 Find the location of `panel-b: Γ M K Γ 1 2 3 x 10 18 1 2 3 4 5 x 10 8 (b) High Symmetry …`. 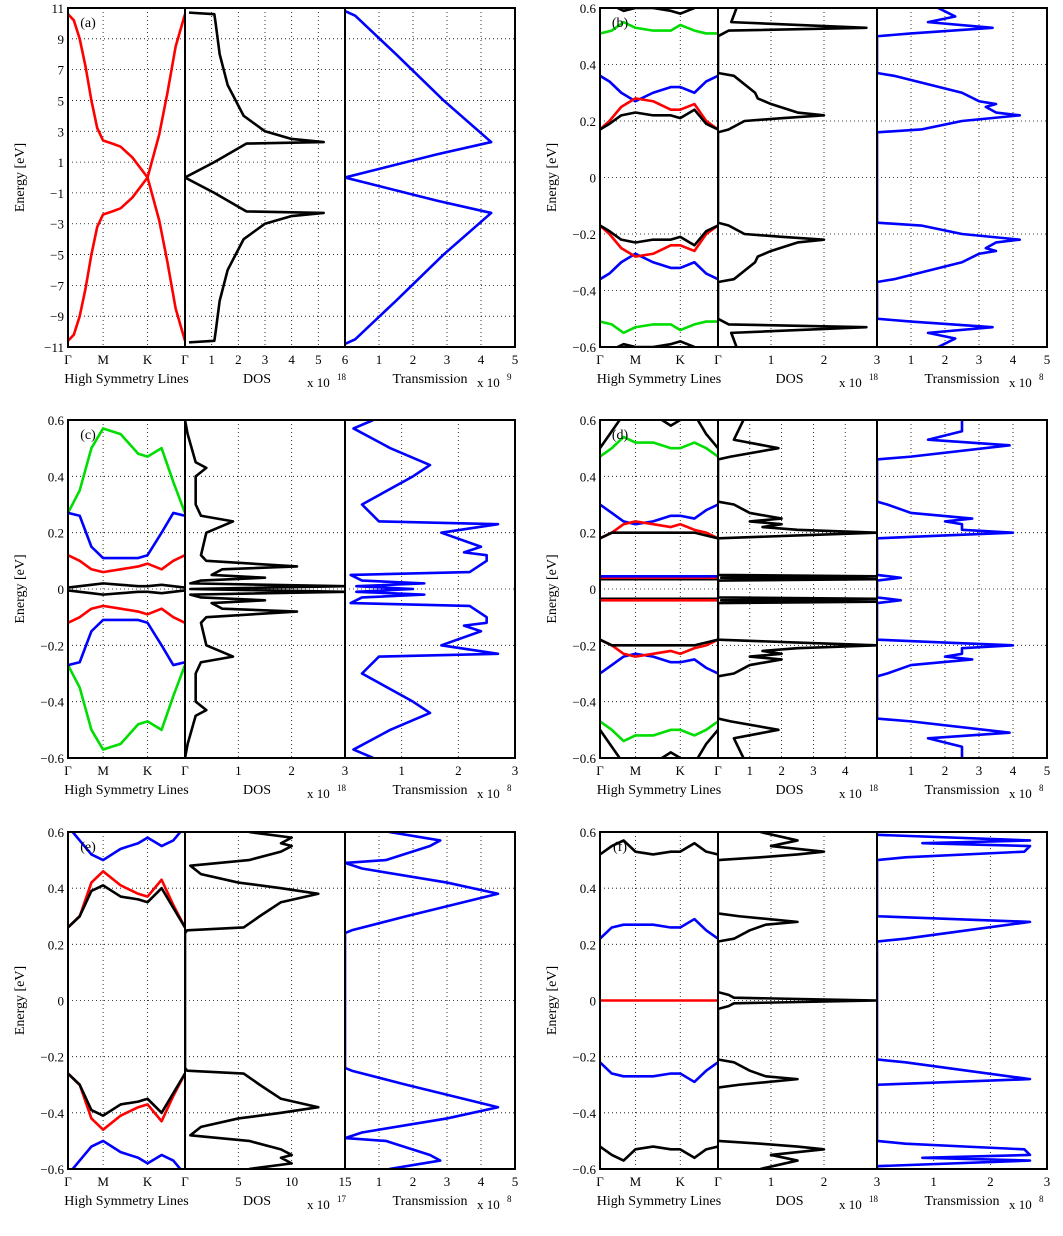

panel-b: Γ M K Γ 1 2 3 x 10 18 1 2 3 4 5 x 10 8 (b) High Symmetry … is located at coordinates (797, 195).